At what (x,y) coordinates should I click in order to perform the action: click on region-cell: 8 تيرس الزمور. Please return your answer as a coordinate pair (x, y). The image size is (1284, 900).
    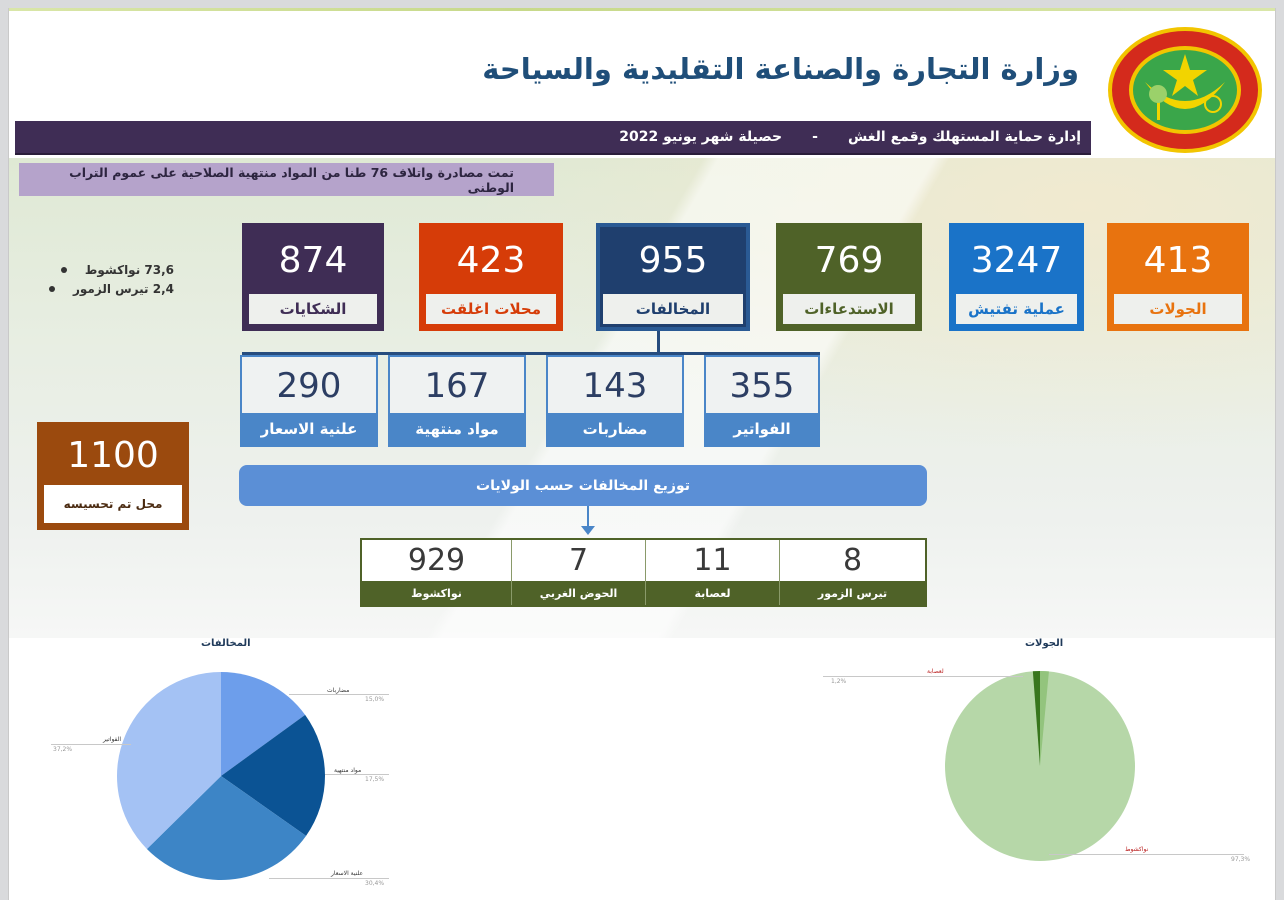
    Looking at the image, I should click on (852, 572).